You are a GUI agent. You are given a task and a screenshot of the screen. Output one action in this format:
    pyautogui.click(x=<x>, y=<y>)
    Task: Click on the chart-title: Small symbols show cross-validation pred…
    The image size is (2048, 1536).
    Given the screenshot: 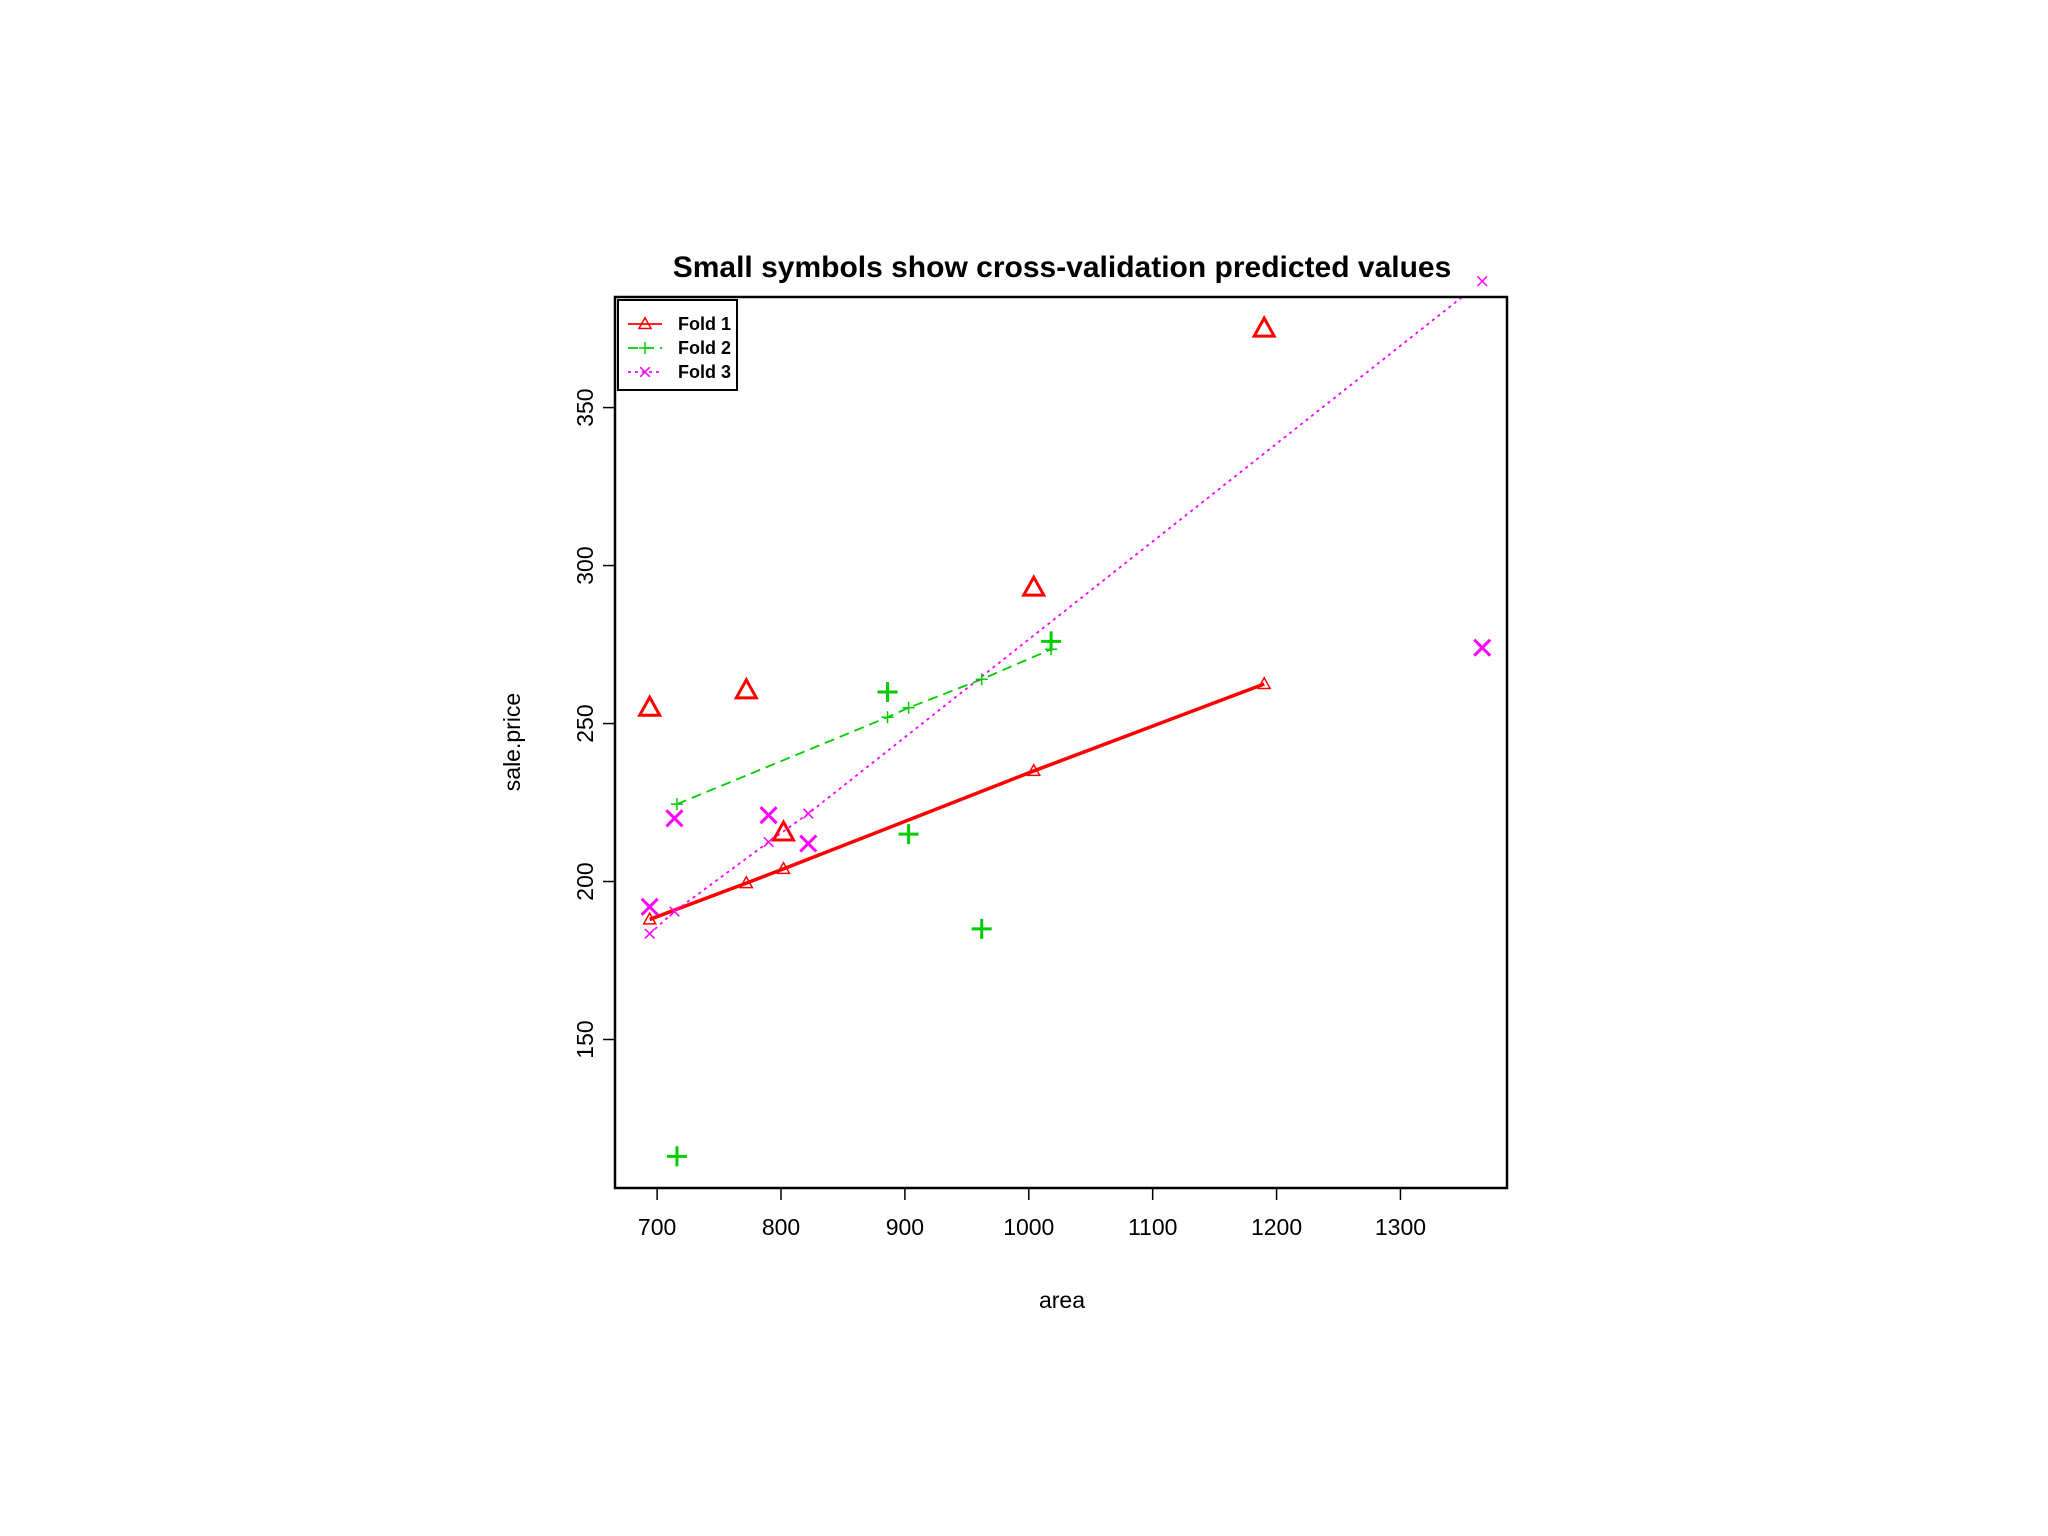 What is the action you would take?
    pyautogui.click(x=1062, y=267)
    